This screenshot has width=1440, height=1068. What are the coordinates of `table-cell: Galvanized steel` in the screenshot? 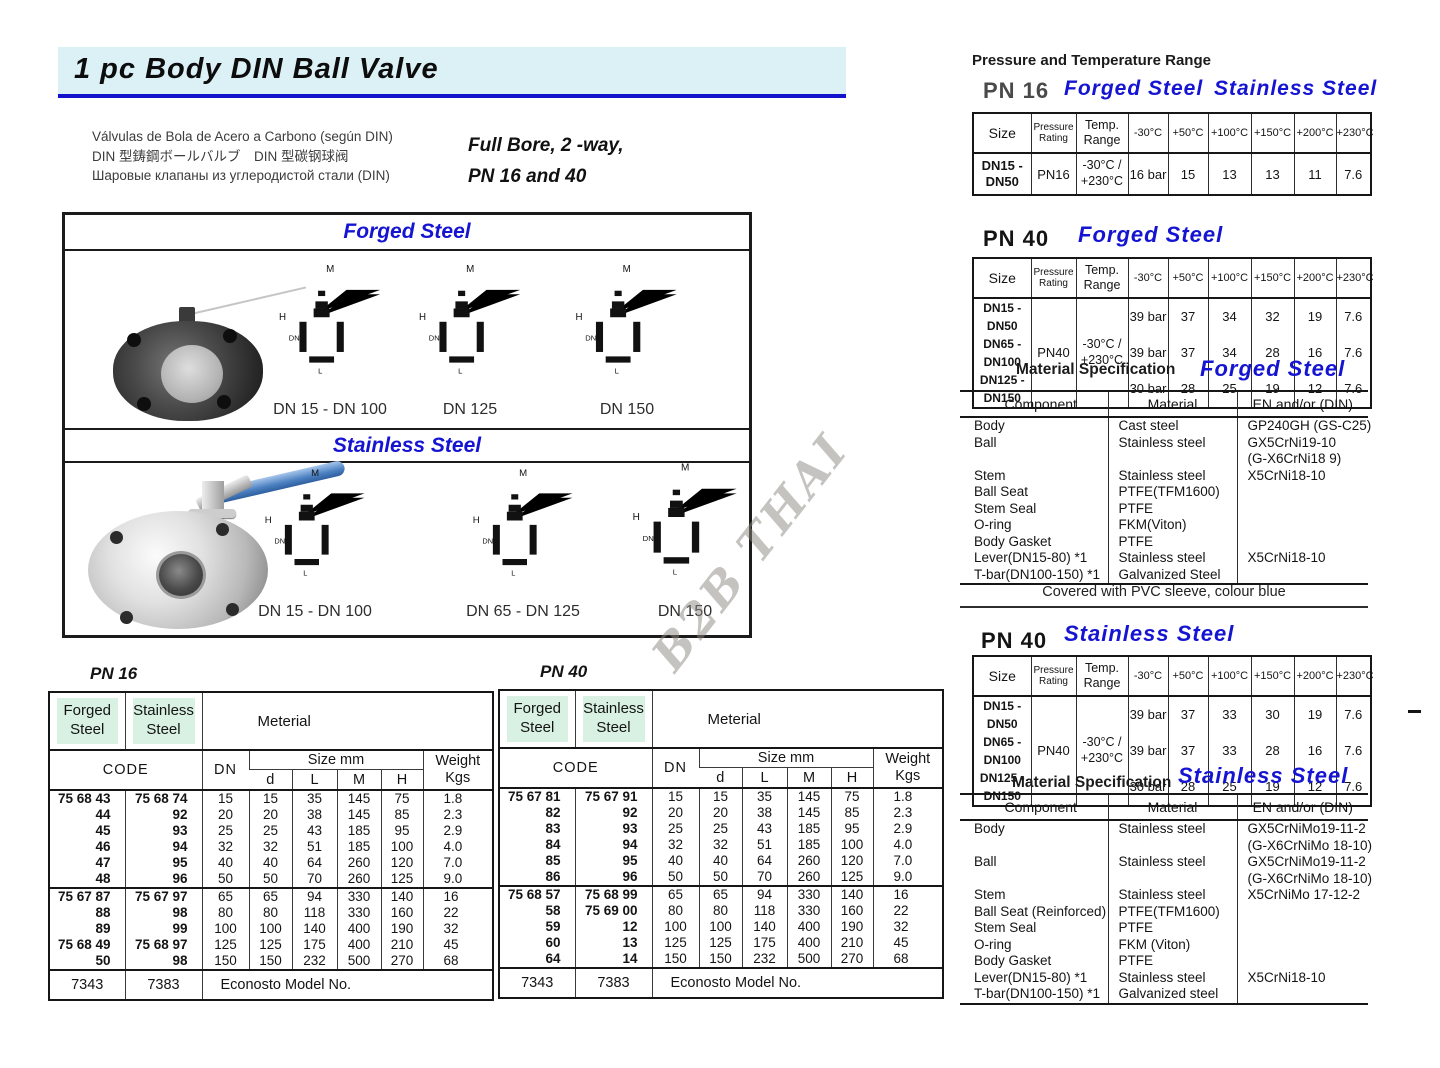 It's located at (1172, 995).